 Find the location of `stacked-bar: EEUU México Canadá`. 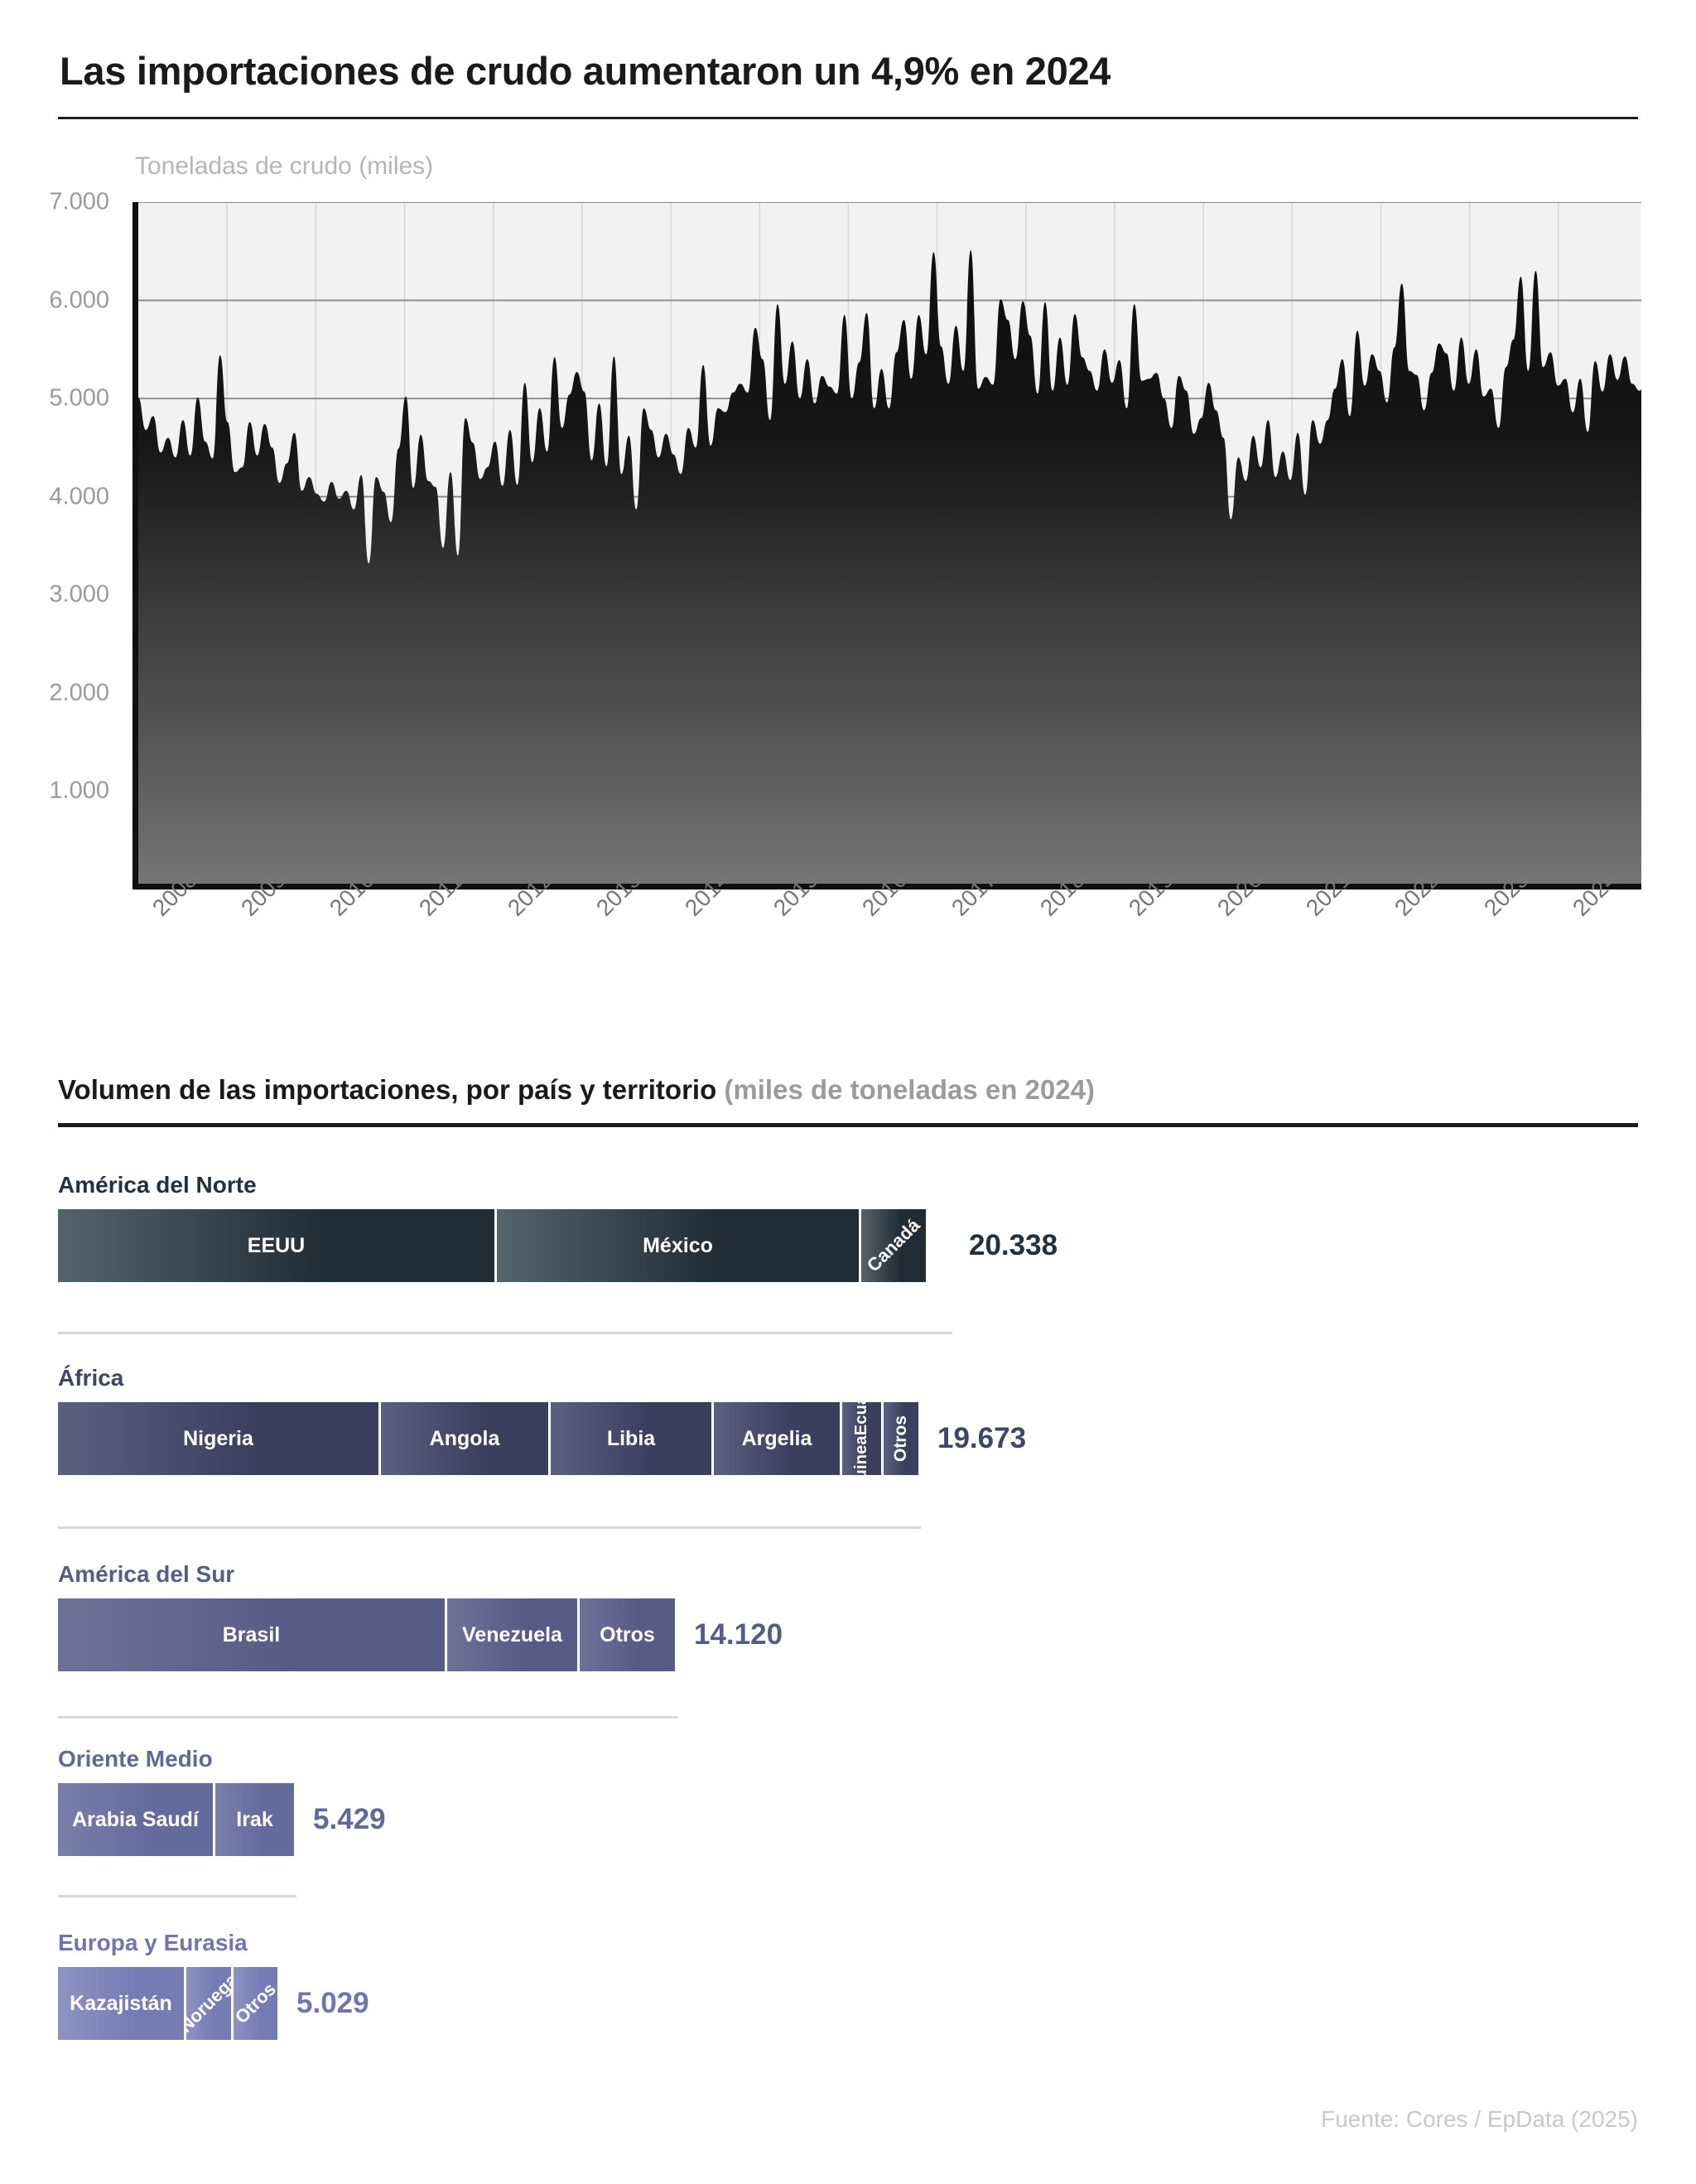

stacked-bar: EEUU México Canadá is located at coordinates (505, 1245).